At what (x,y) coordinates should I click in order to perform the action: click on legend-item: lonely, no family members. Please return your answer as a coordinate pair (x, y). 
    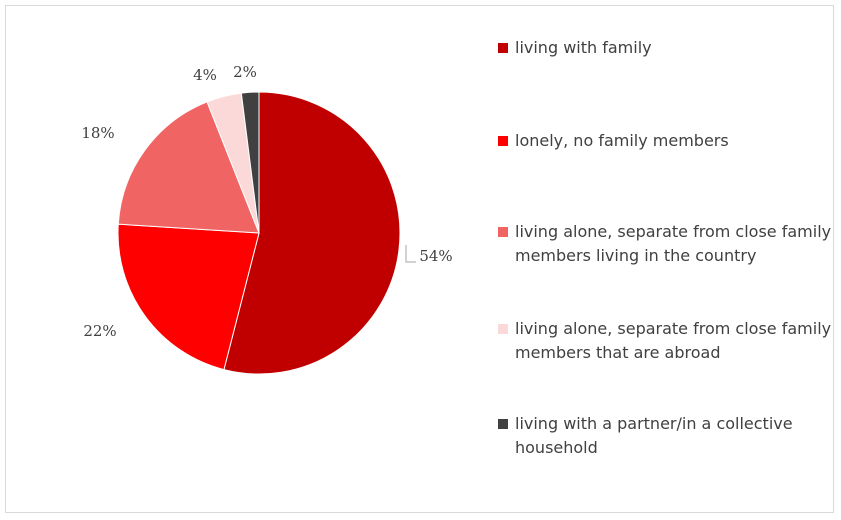
    Looking at the image, I should click on (666, 141).